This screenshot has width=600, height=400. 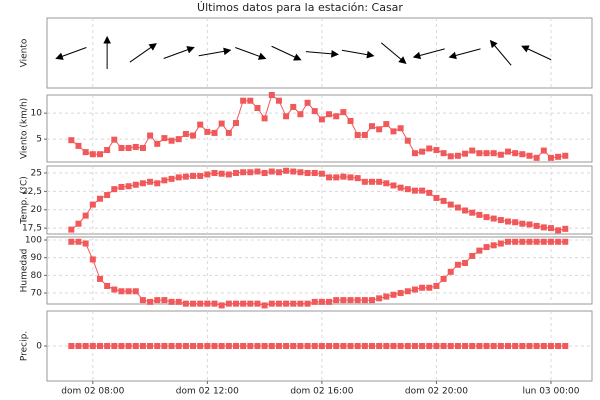 What do you see at coordinates (318, 273) in the screenshot?
I see `series-line` at bounding box center [318, 273].